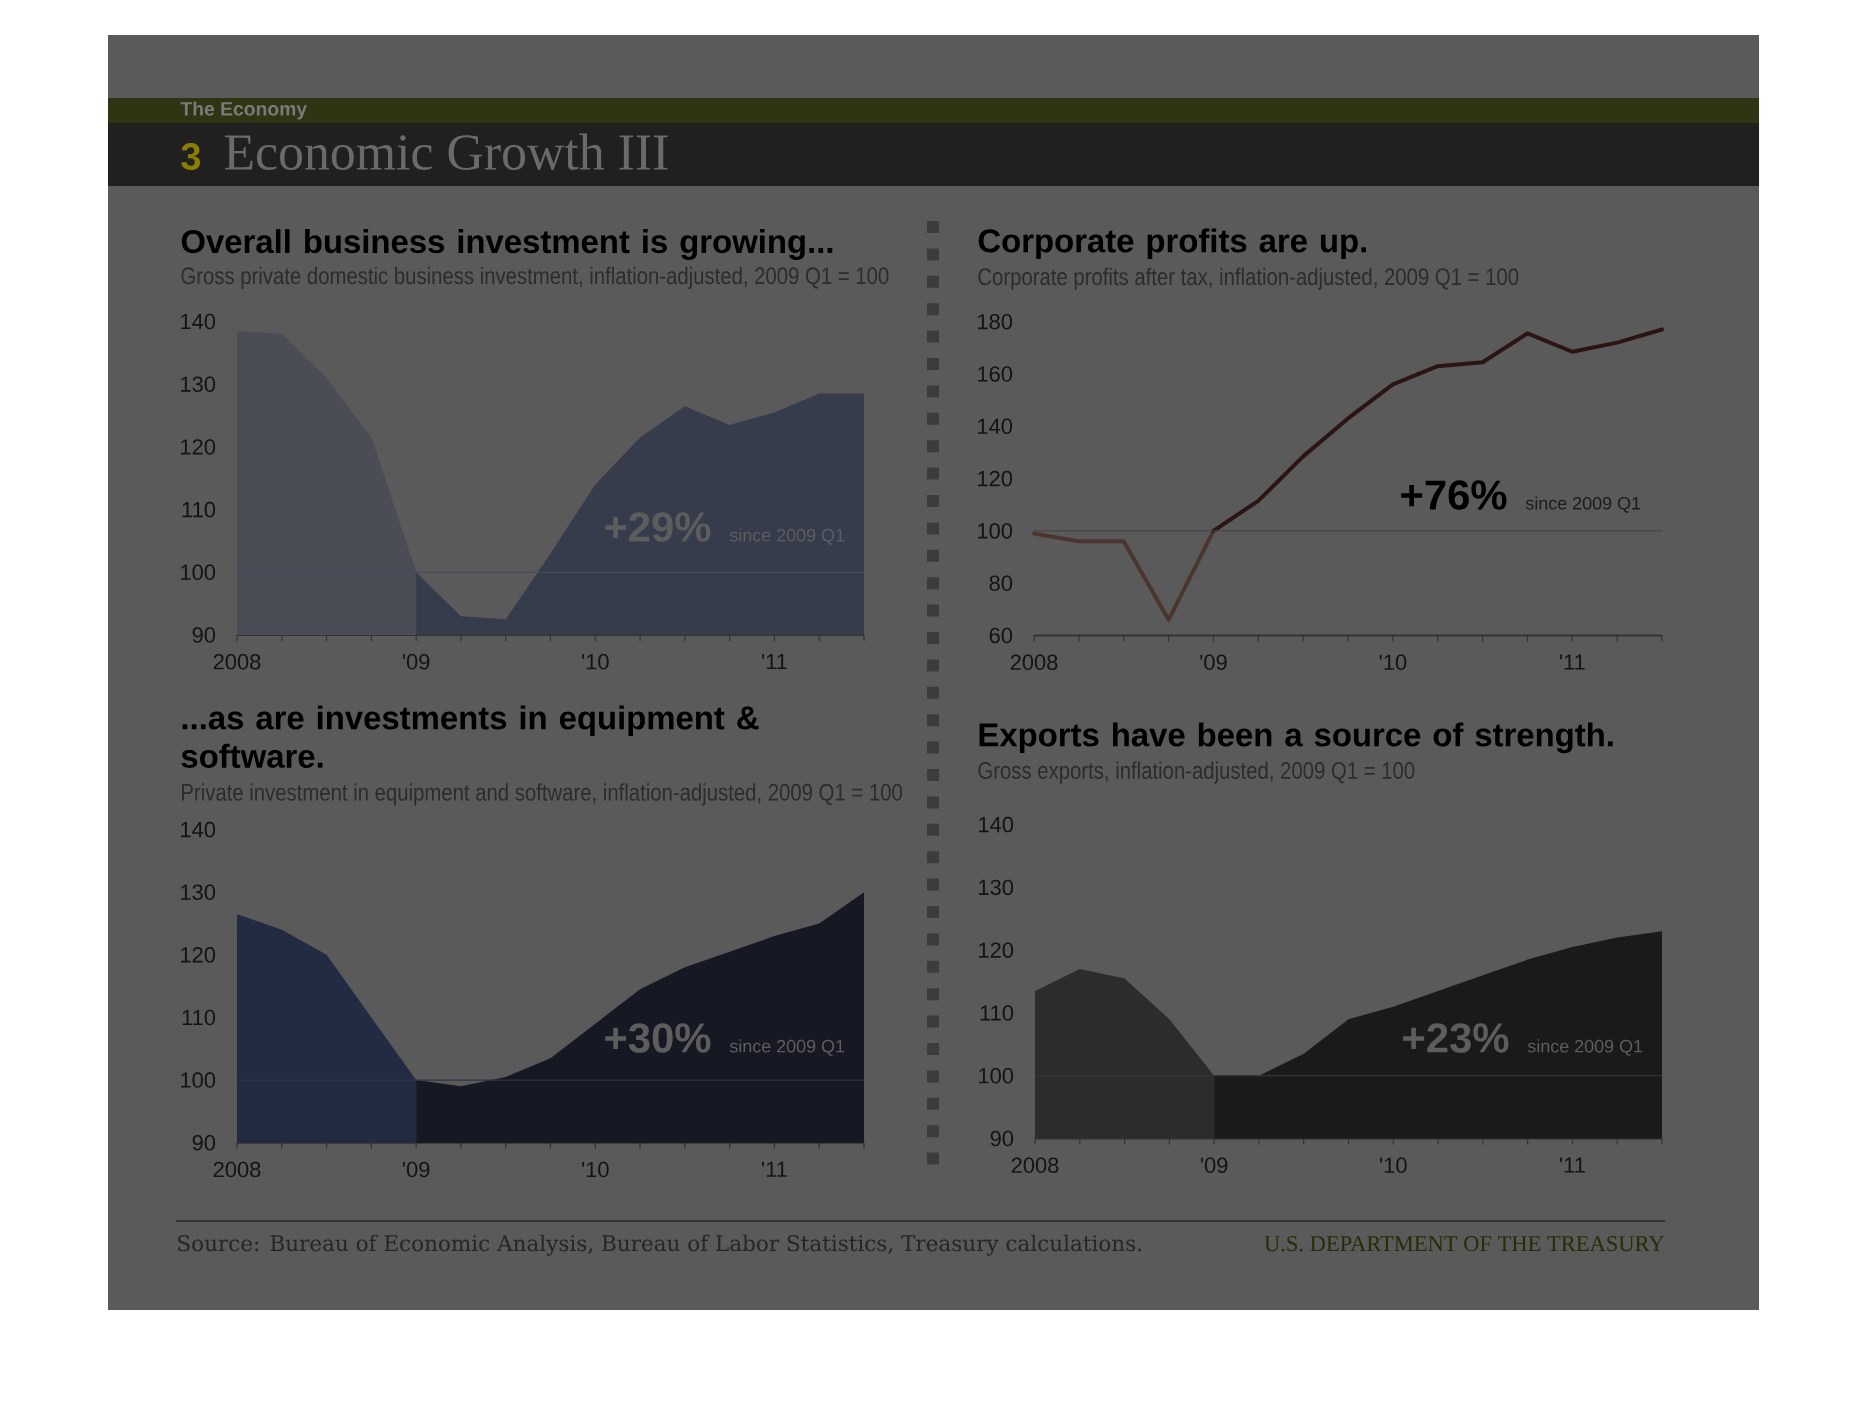 This screenshot has height=1404, width=1866. I want to click on text: 3, so click(191, 156).